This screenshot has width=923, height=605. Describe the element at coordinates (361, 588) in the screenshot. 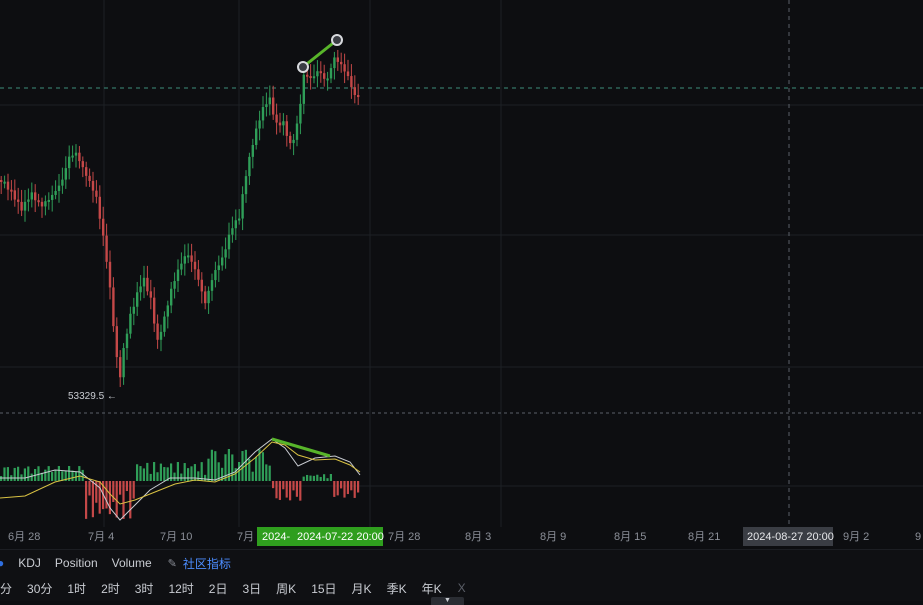

I see `interval-option: 月K` at that location.